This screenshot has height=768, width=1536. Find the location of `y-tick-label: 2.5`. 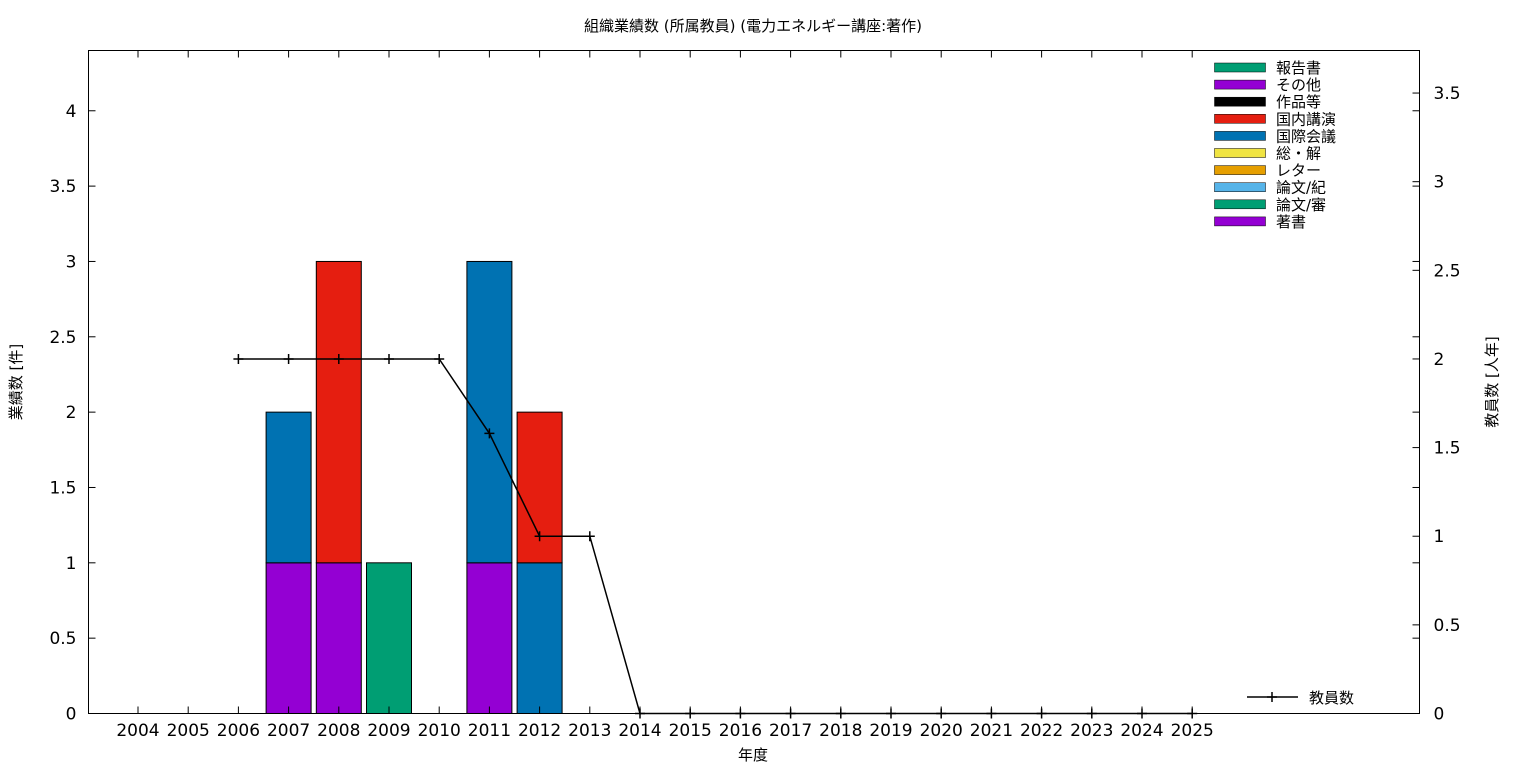

y-tick-label: 2.5 is located at coordinates (62, 338).